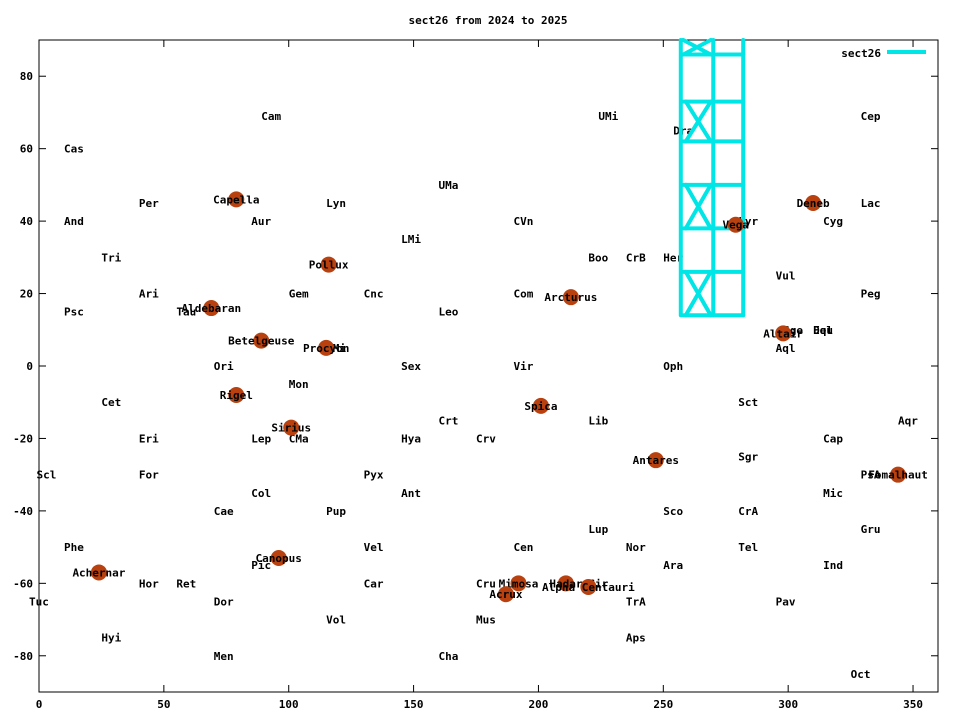 The image size is (960, 720). I want to click on constellation-label: CVn, so click(523, 221).